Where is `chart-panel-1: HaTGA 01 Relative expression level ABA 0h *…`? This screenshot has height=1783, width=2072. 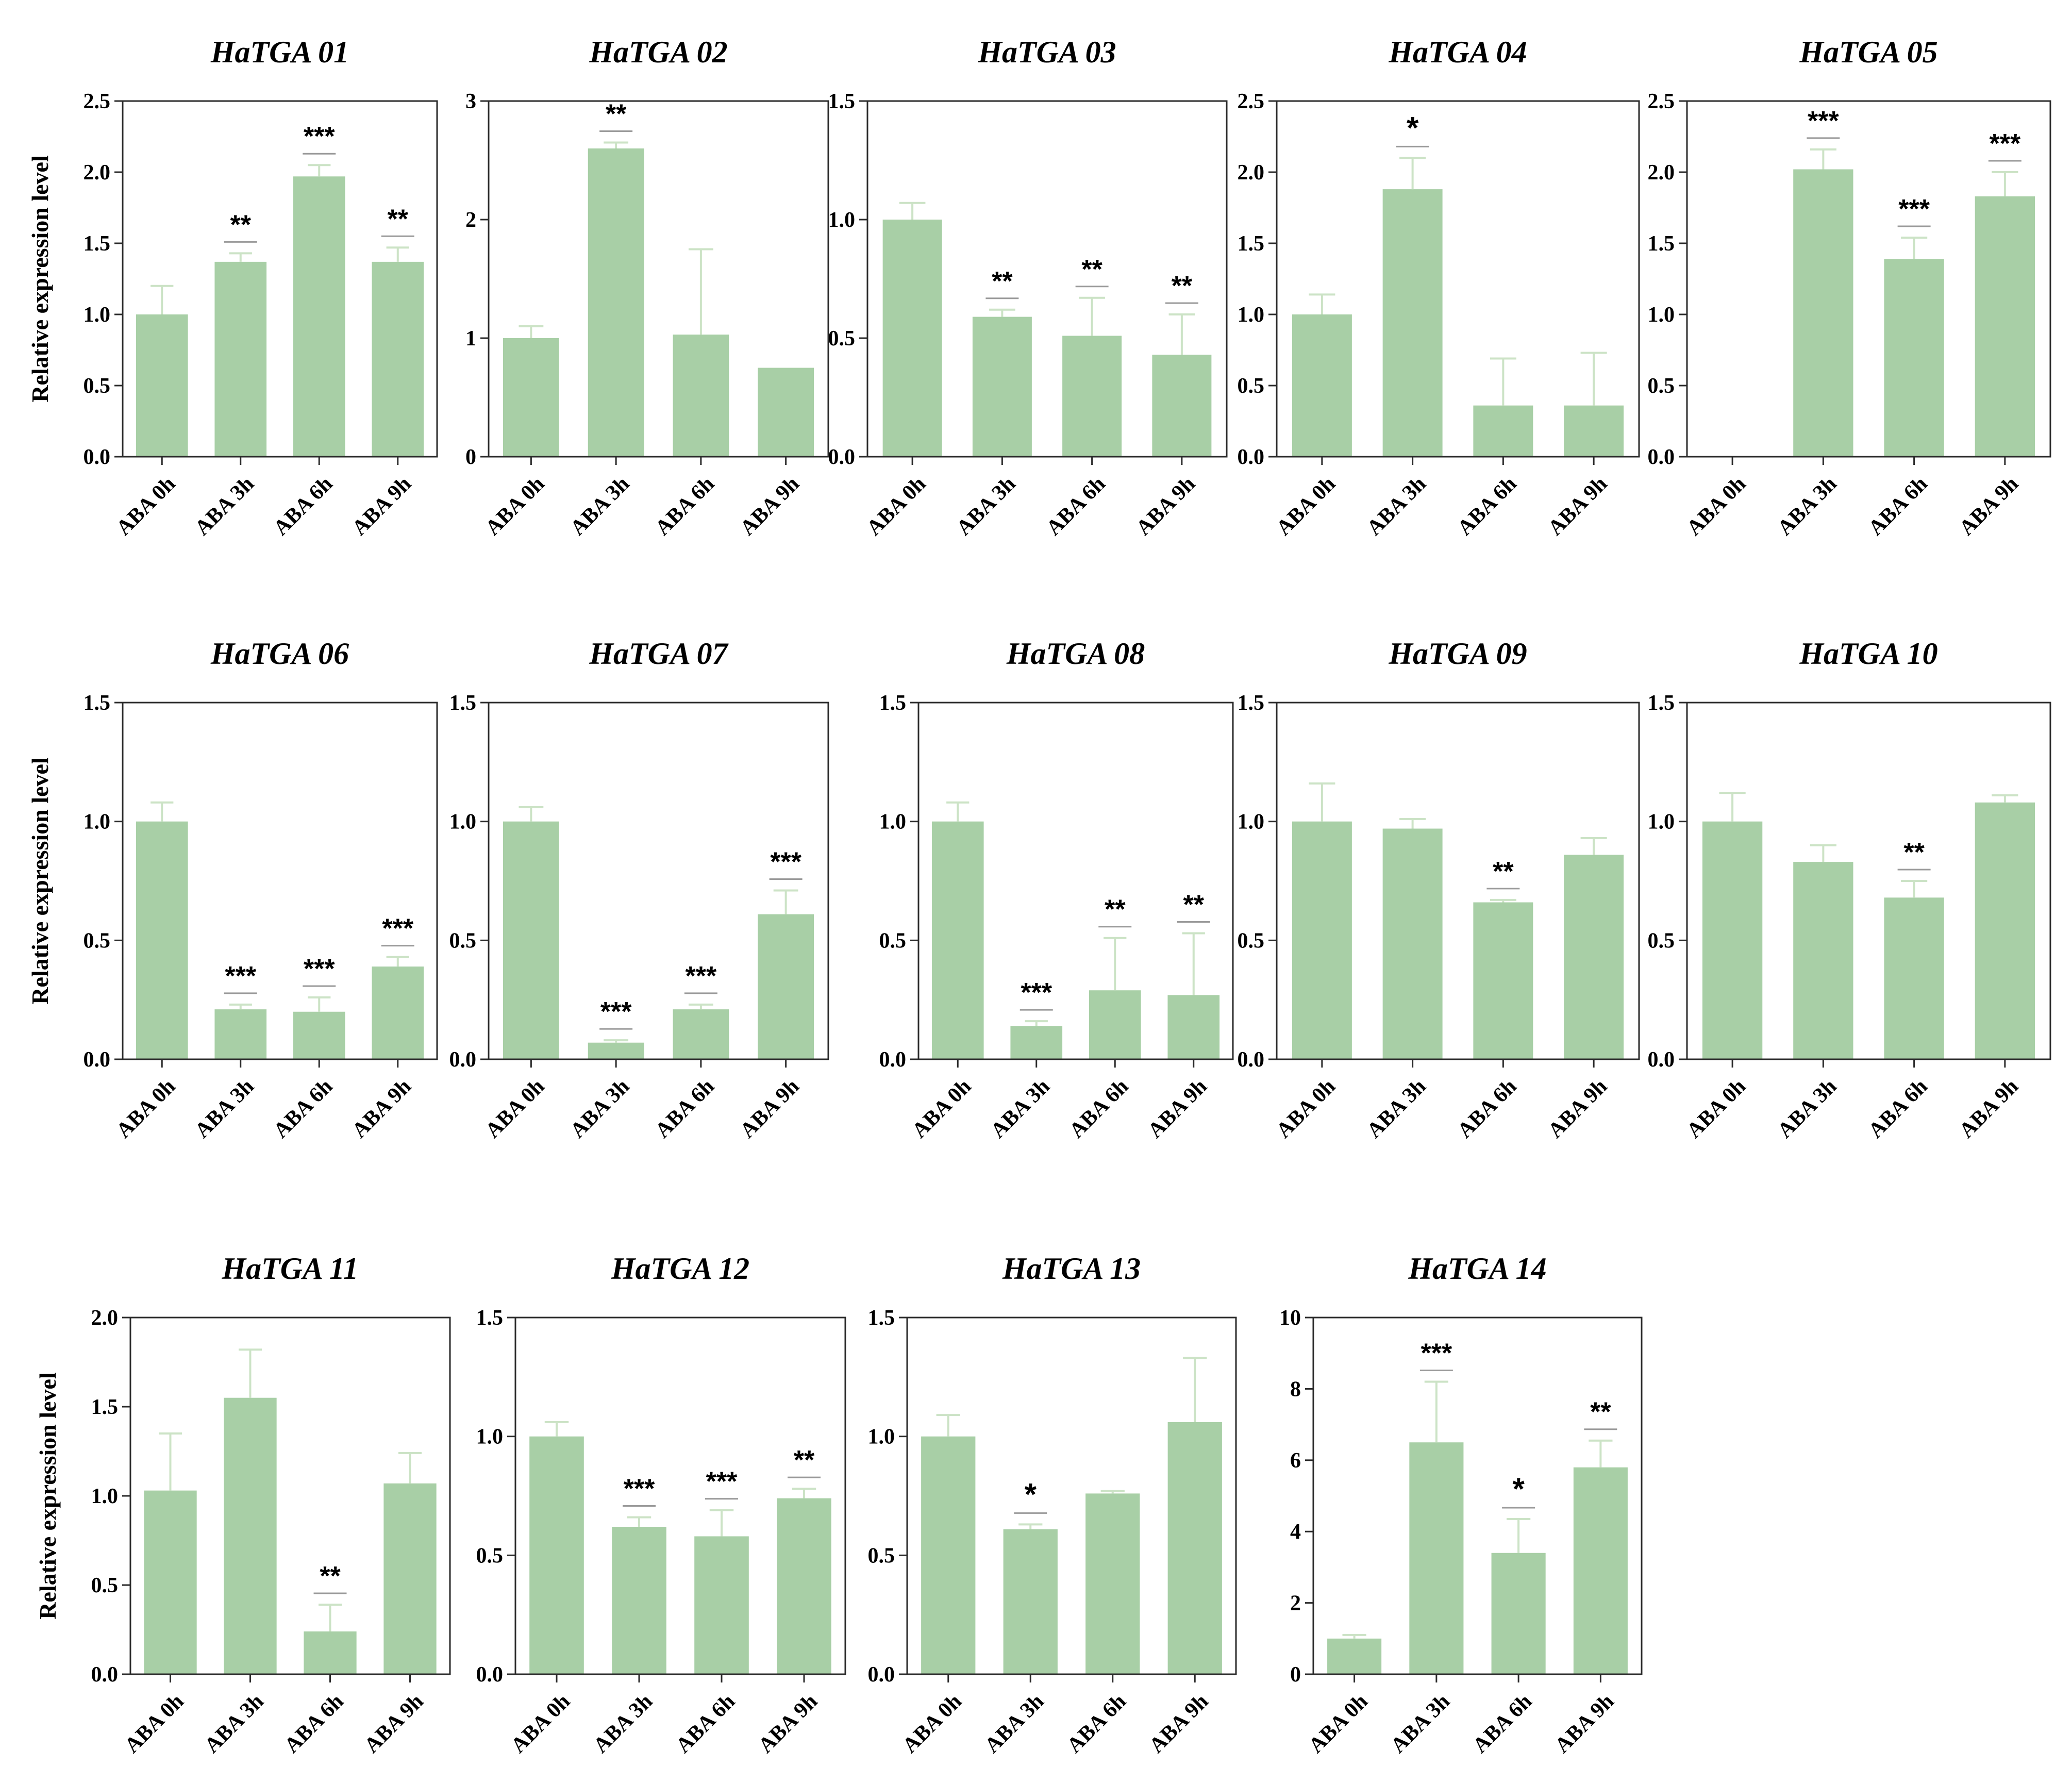 chart-panel-1: HaTGA 01 Relative expression level ABA 0h *… is located at coordinates (232, 287).